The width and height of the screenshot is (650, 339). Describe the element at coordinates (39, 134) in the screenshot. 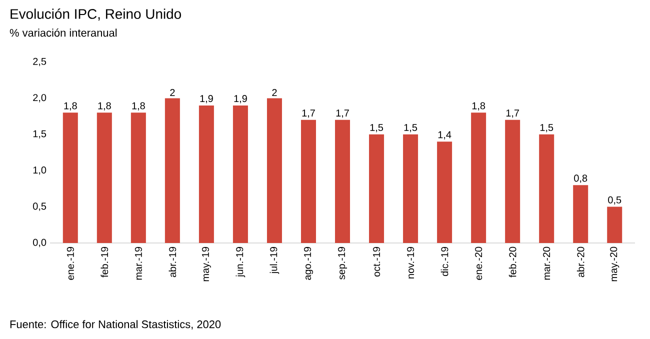

I see `y-tick-label: 1,5` at that location.